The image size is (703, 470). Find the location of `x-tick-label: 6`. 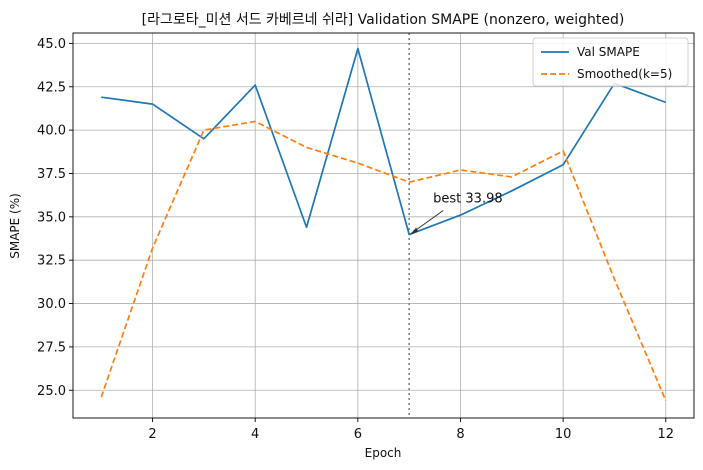

x-tick-label: 6 is located at coordinates (358, 434).